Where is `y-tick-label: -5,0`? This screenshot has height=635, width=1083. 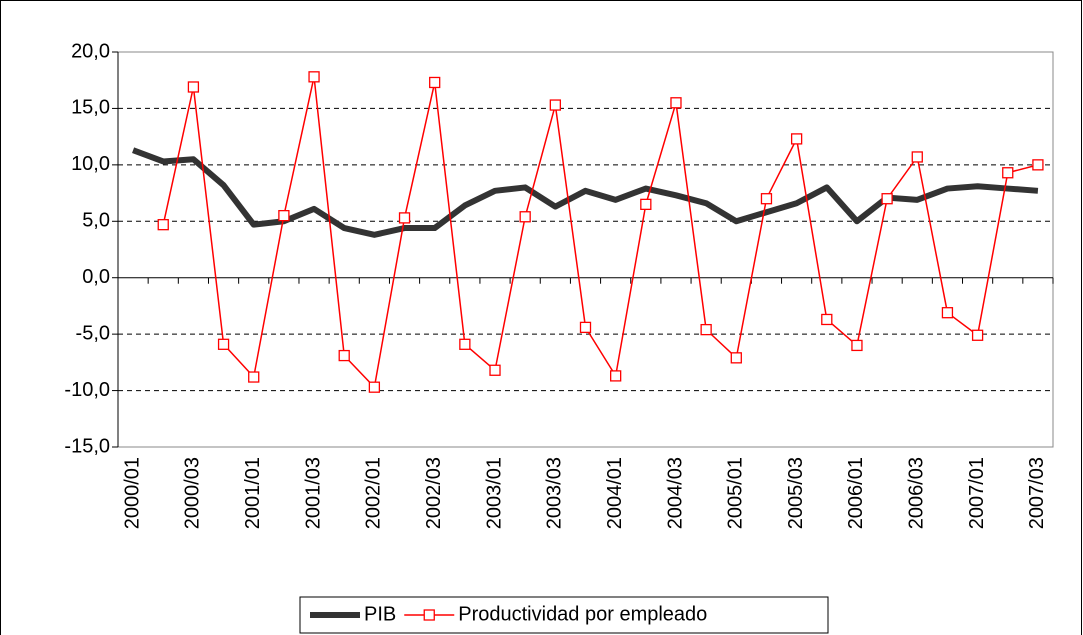
y-tick-label: -5,0 is located at coordinates (93, 333).